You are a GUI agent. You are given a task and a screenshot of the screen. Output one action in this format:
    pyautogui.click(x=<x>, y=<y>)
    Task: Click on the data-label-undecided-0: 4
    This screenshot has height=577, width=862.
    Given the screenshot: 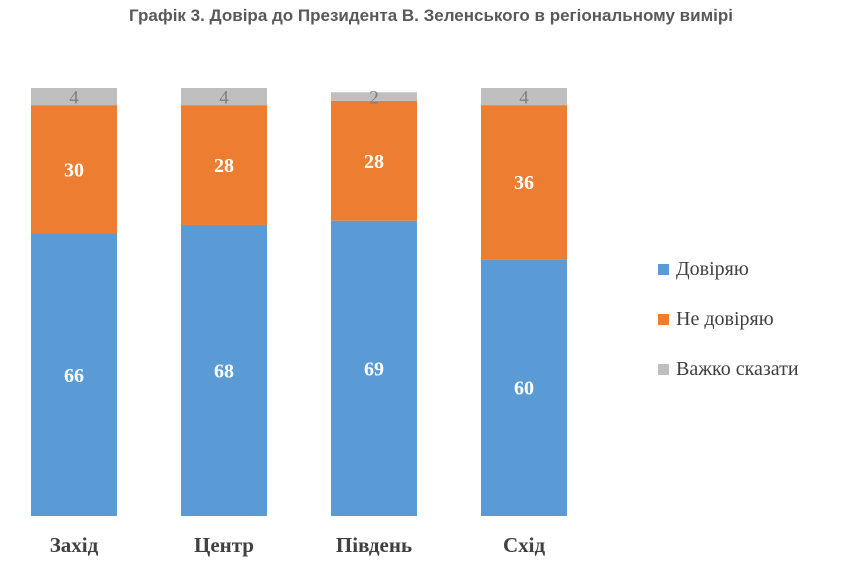 What is the action you would take?
    pyautogui.click(x=74, y=98)
    